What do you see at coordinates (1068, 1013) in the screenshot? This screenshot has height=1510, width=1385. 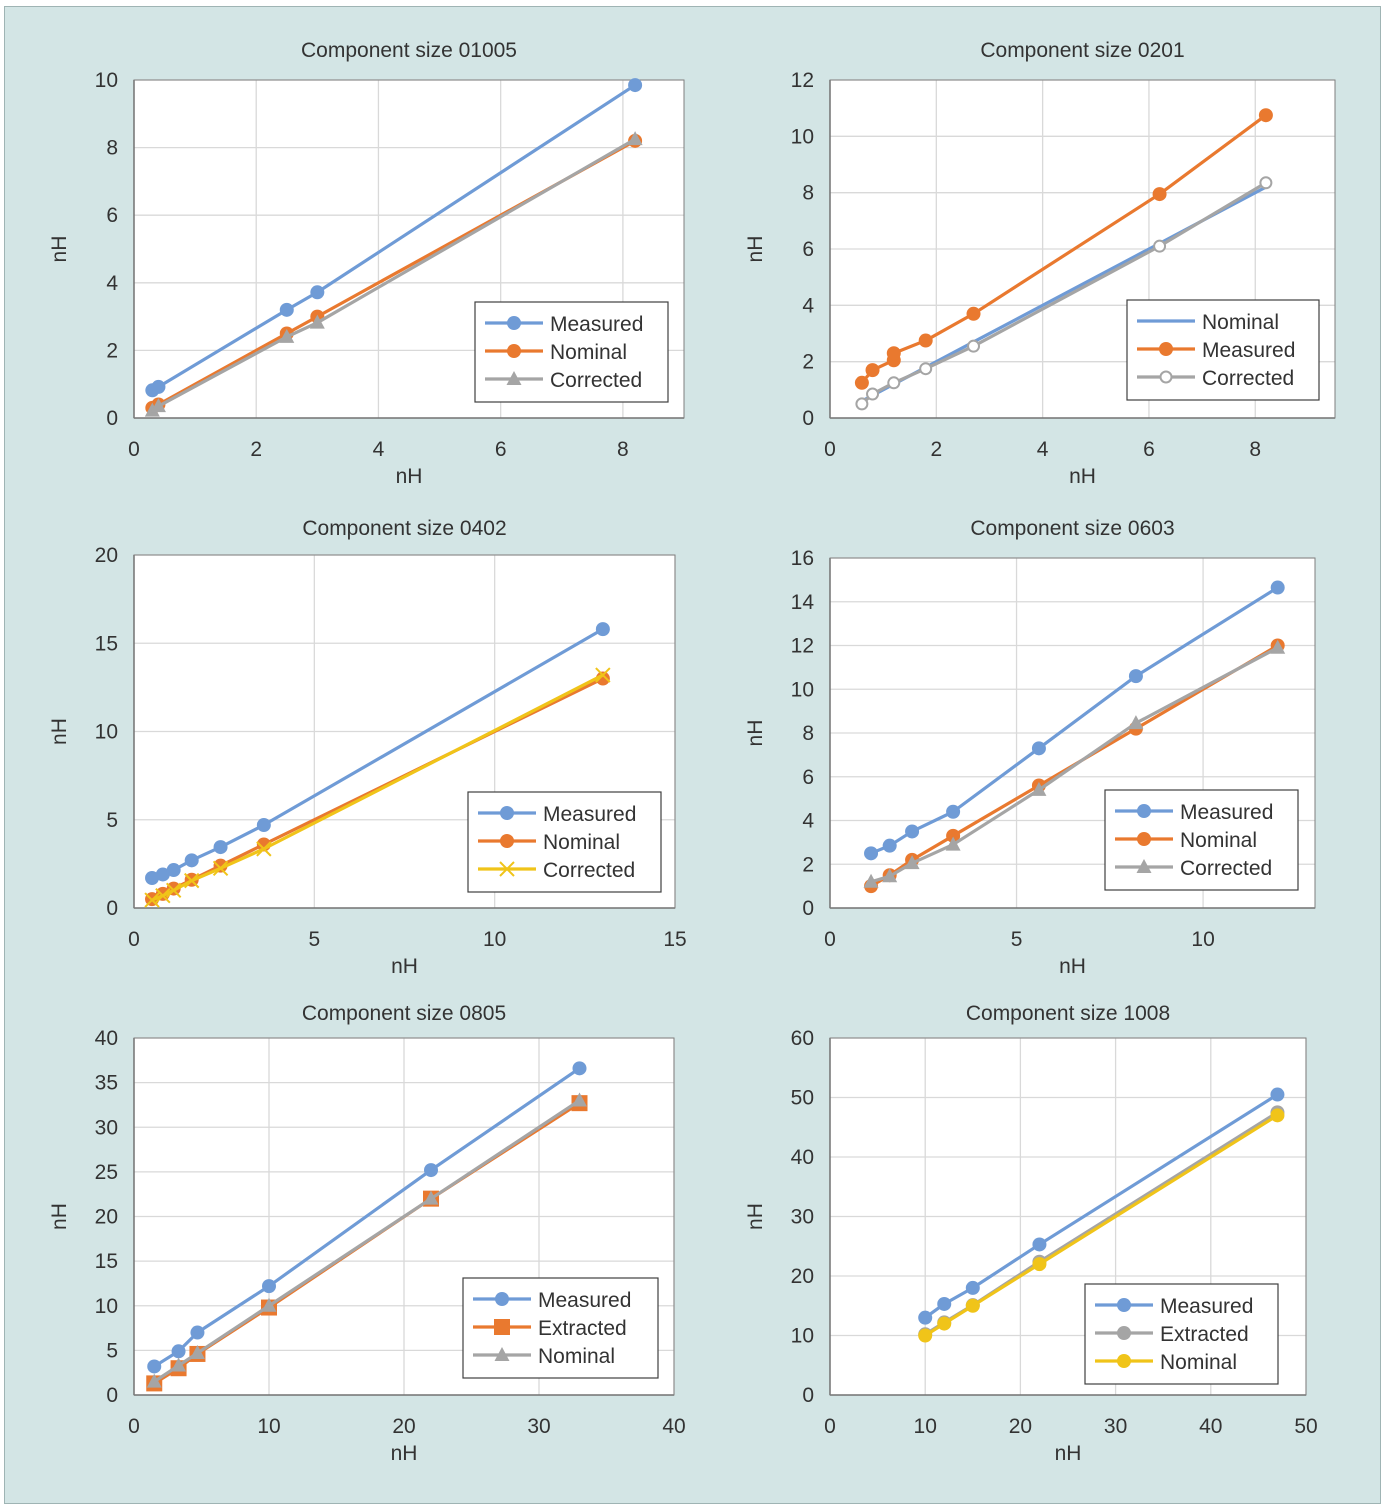 I see `chart-title: Component size 1008` at bounding box center [1068, 1013].